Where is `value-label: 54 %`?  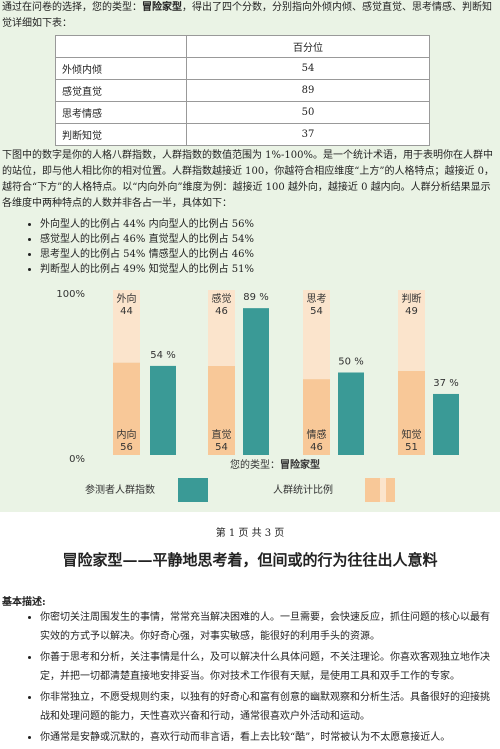
value-label: 54 % is located at coordinates (162, 355).